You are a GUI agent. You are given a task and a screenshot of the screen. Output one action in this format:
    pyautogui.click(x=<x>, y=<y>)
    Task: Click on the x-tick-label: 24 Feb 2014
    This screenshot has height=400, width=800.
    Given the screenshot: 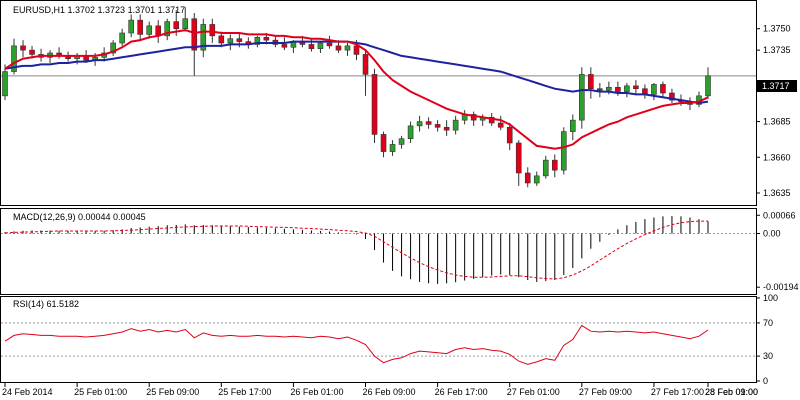 What is the action you would take?
    pyautogui.click(x=27, y=392)
    